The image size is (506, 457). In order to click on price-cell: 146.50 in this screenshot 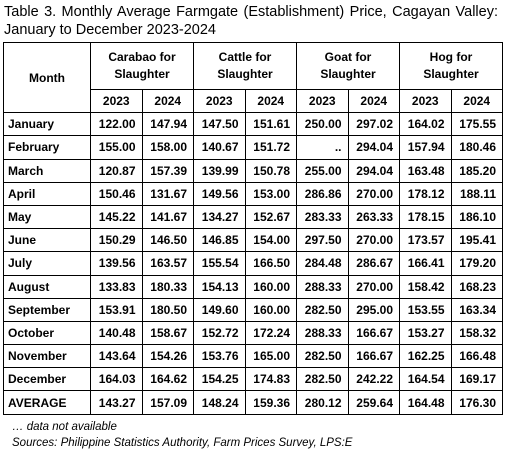, I will do `click(167, 240)`.